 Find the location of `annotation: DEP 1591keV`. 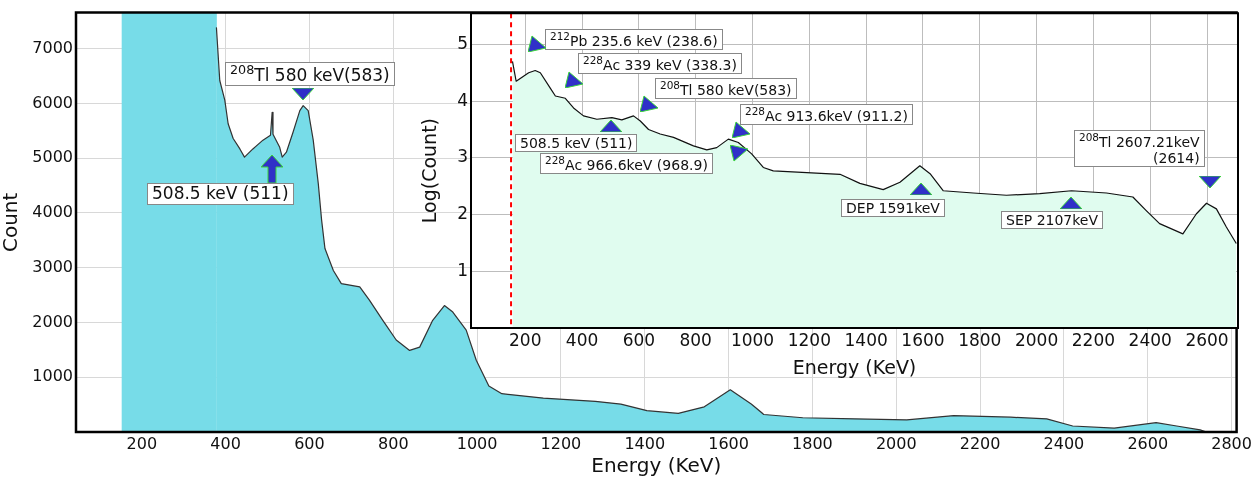

annotation: DEP 1591keV is located at coordinates (893, 208).